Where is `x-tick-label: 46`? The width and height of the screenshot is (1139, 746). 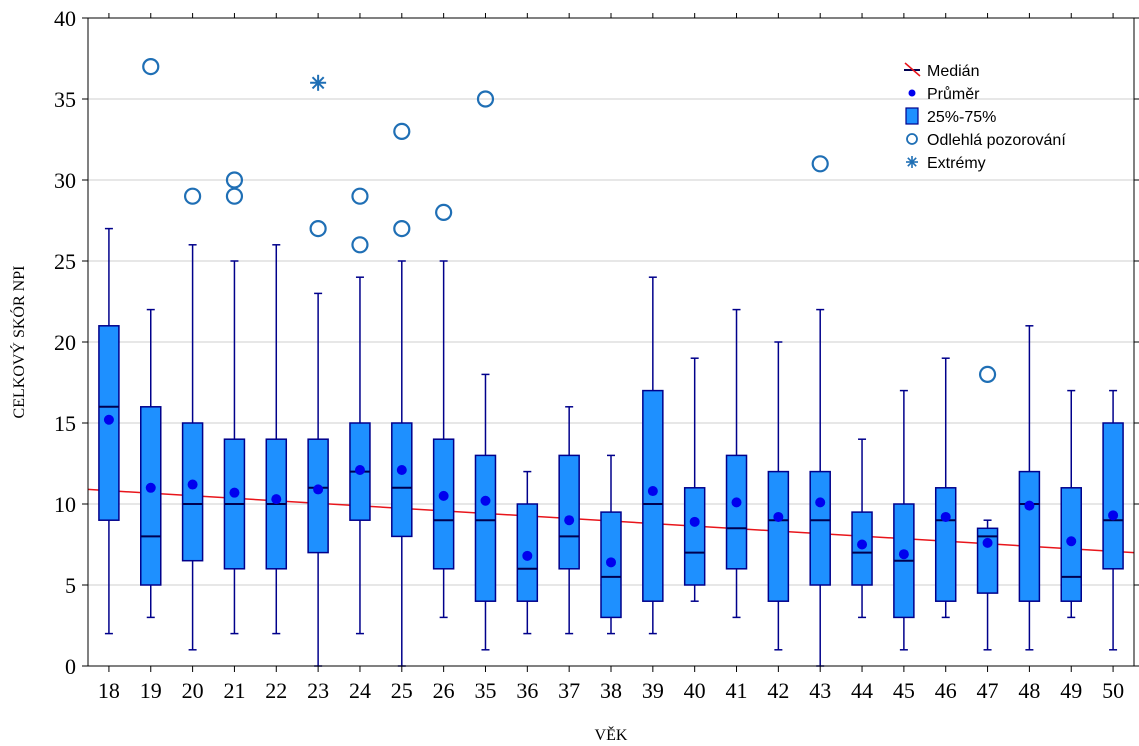 x-tick-label: 46 is located at coordinates (946, 690).